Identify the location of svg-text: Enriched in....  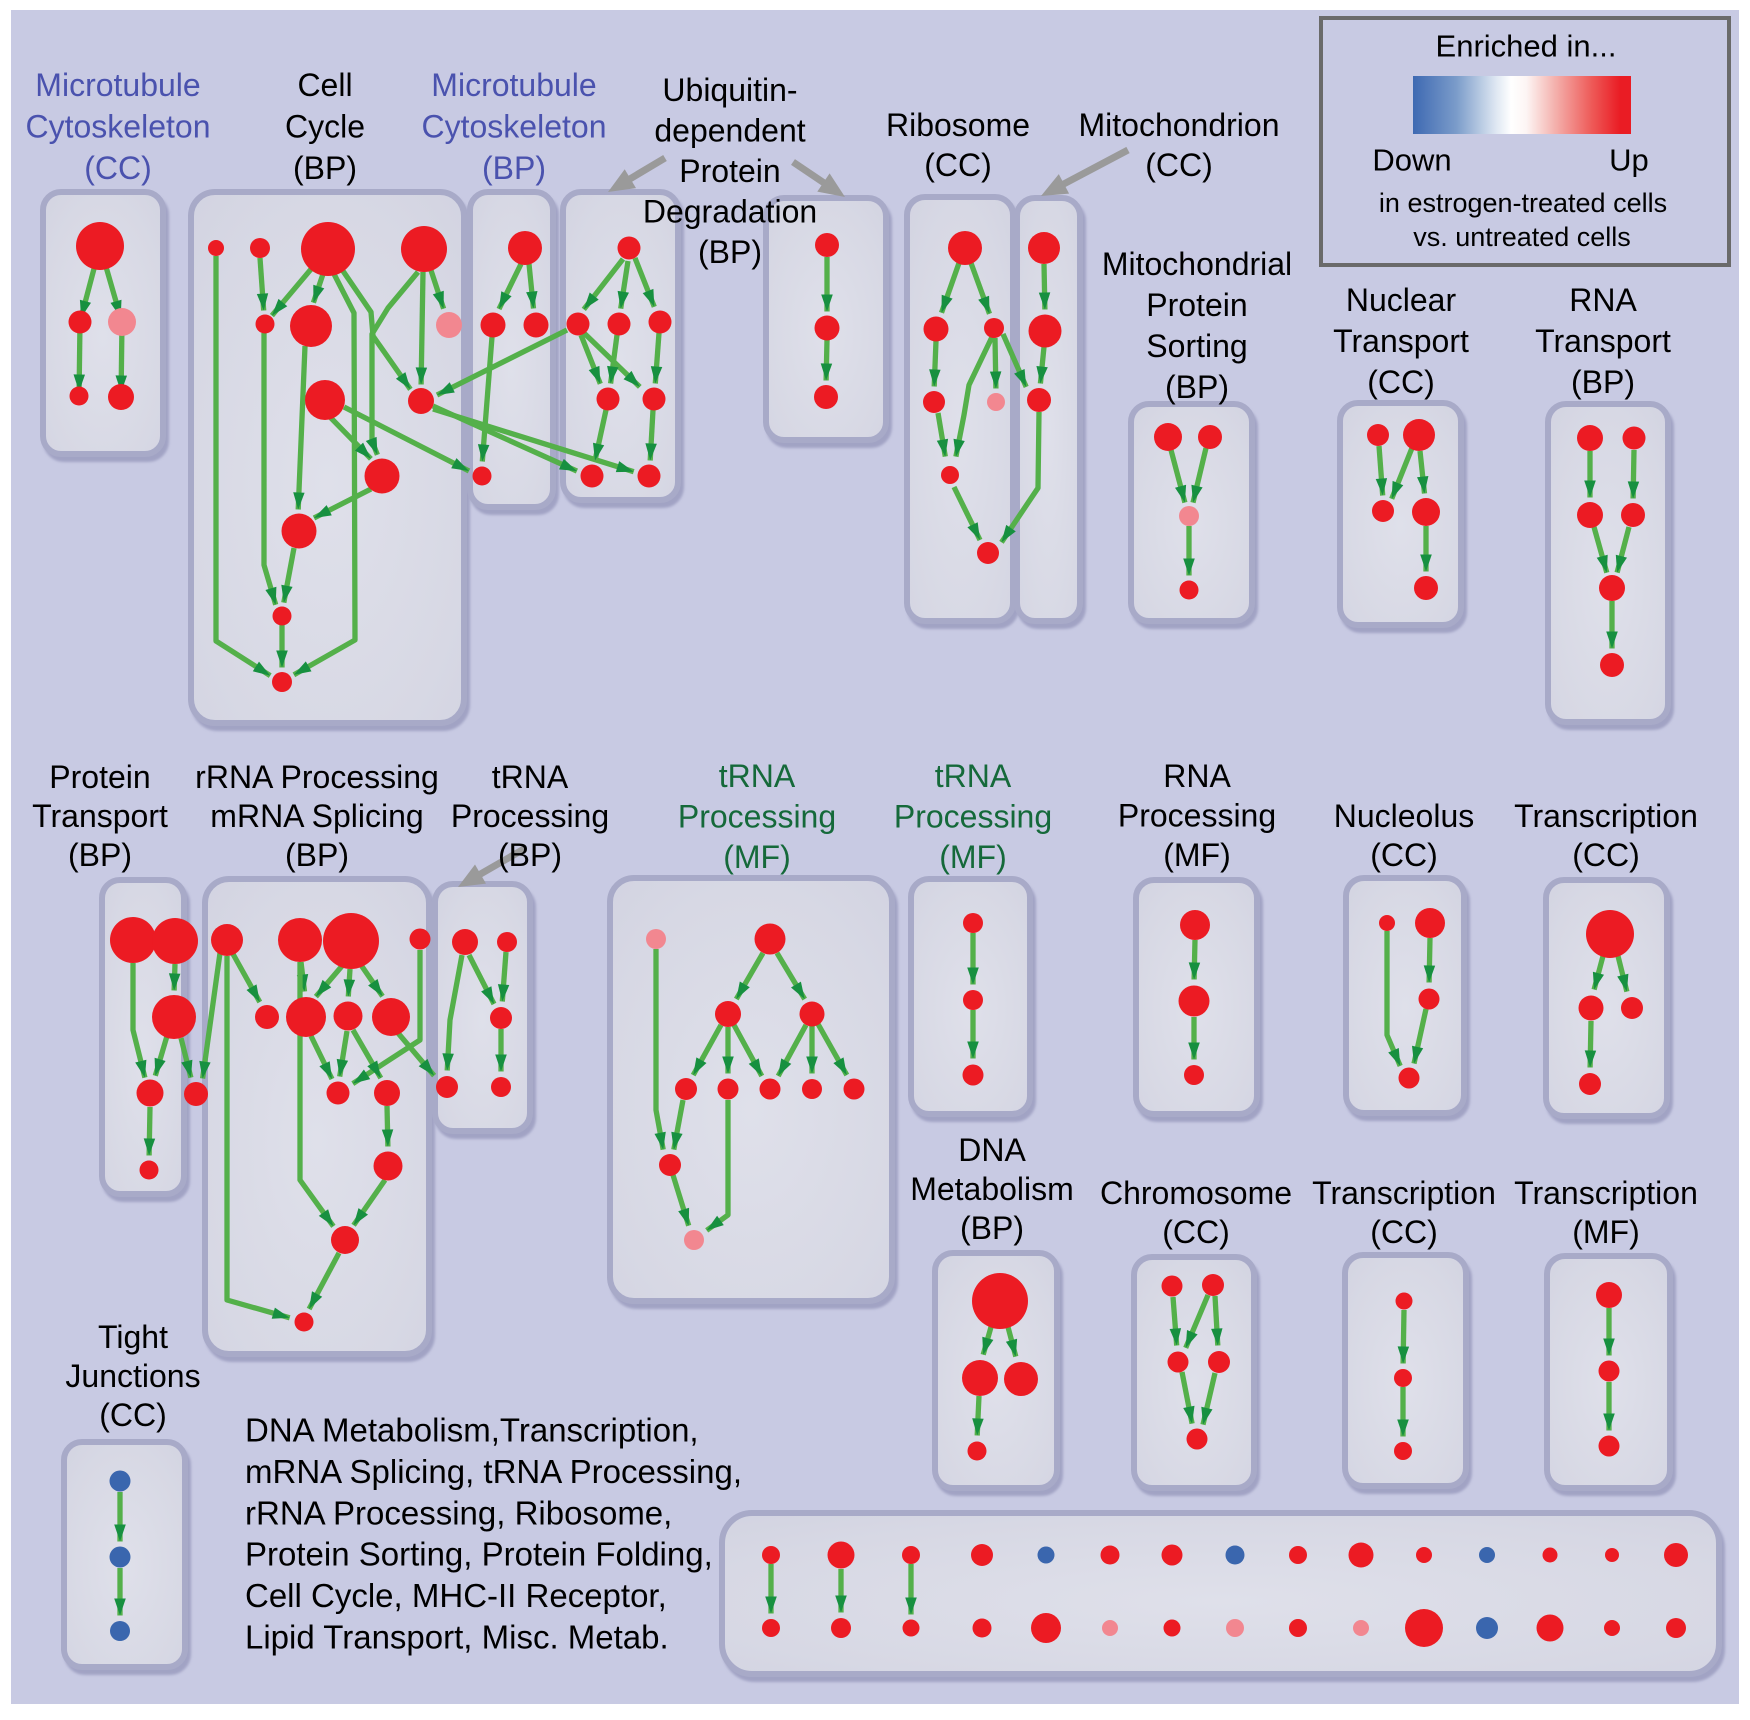
(1526, 46).